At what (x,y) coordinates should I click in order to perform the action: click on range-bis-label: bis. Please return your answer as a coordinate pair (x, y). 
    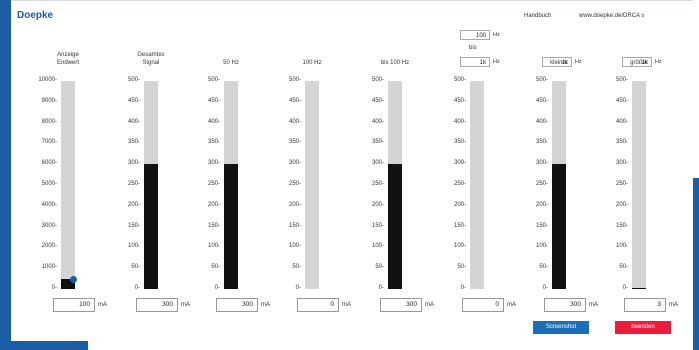
    Looking at the image, I should click on (473, 48).